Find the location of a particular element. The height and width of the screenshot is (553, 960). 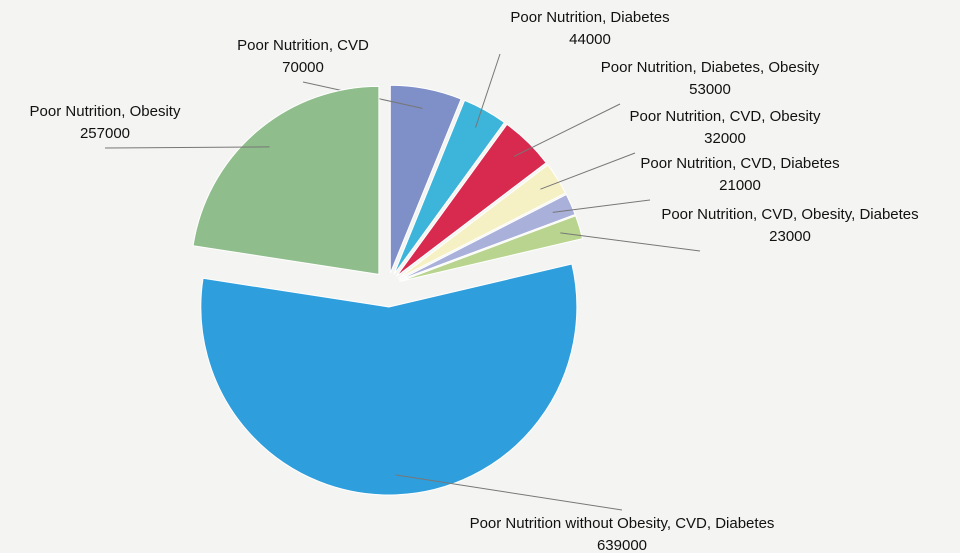

slice-value: 639000 is located at coordinates (622, 545).